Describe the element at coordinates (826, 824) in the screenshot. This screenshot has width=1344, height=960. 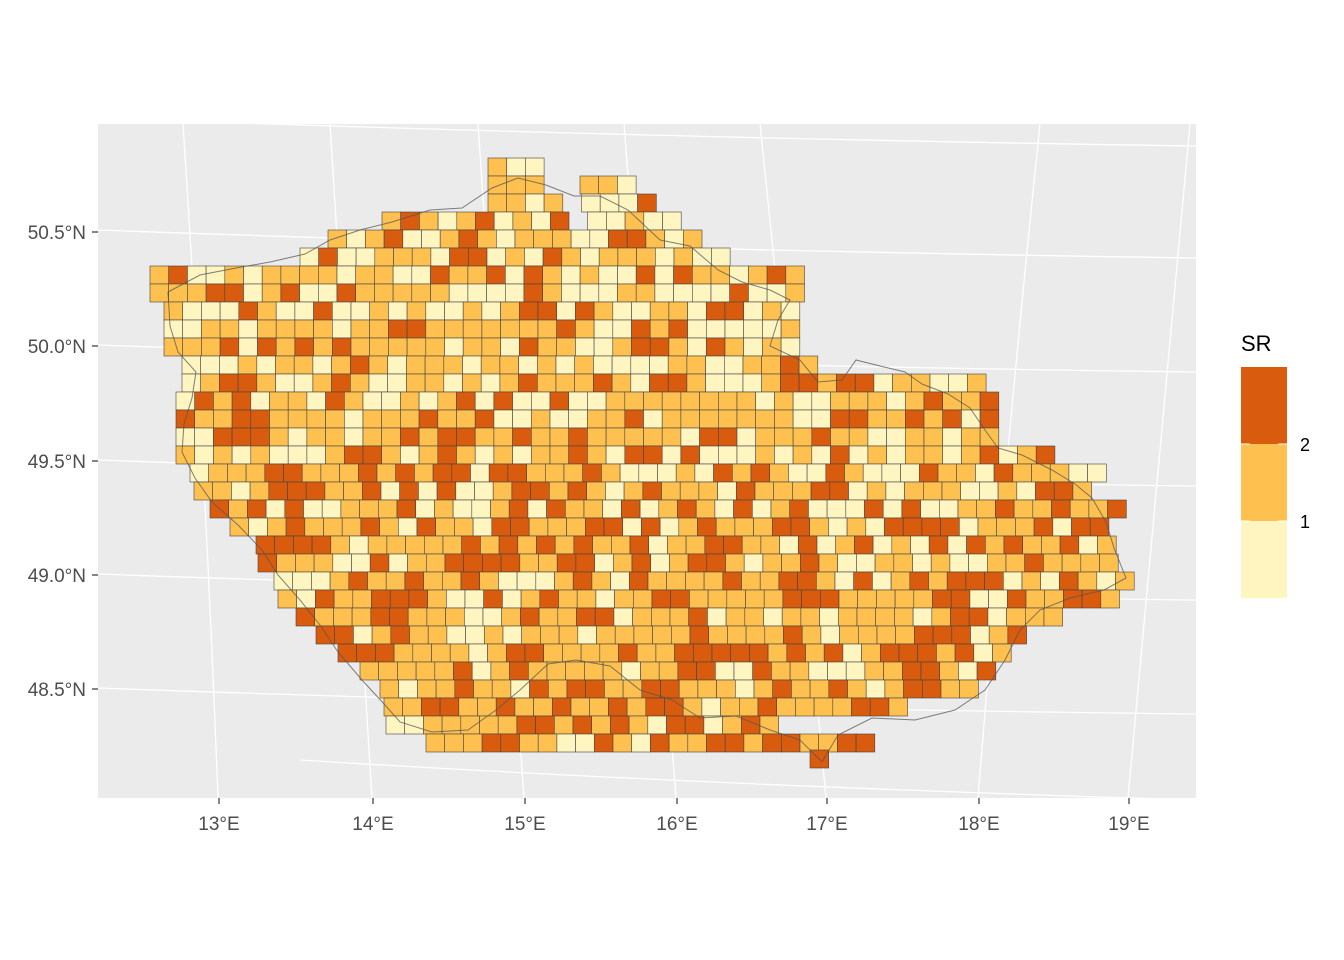
I see `x-tick-label: 17°E` at that location.